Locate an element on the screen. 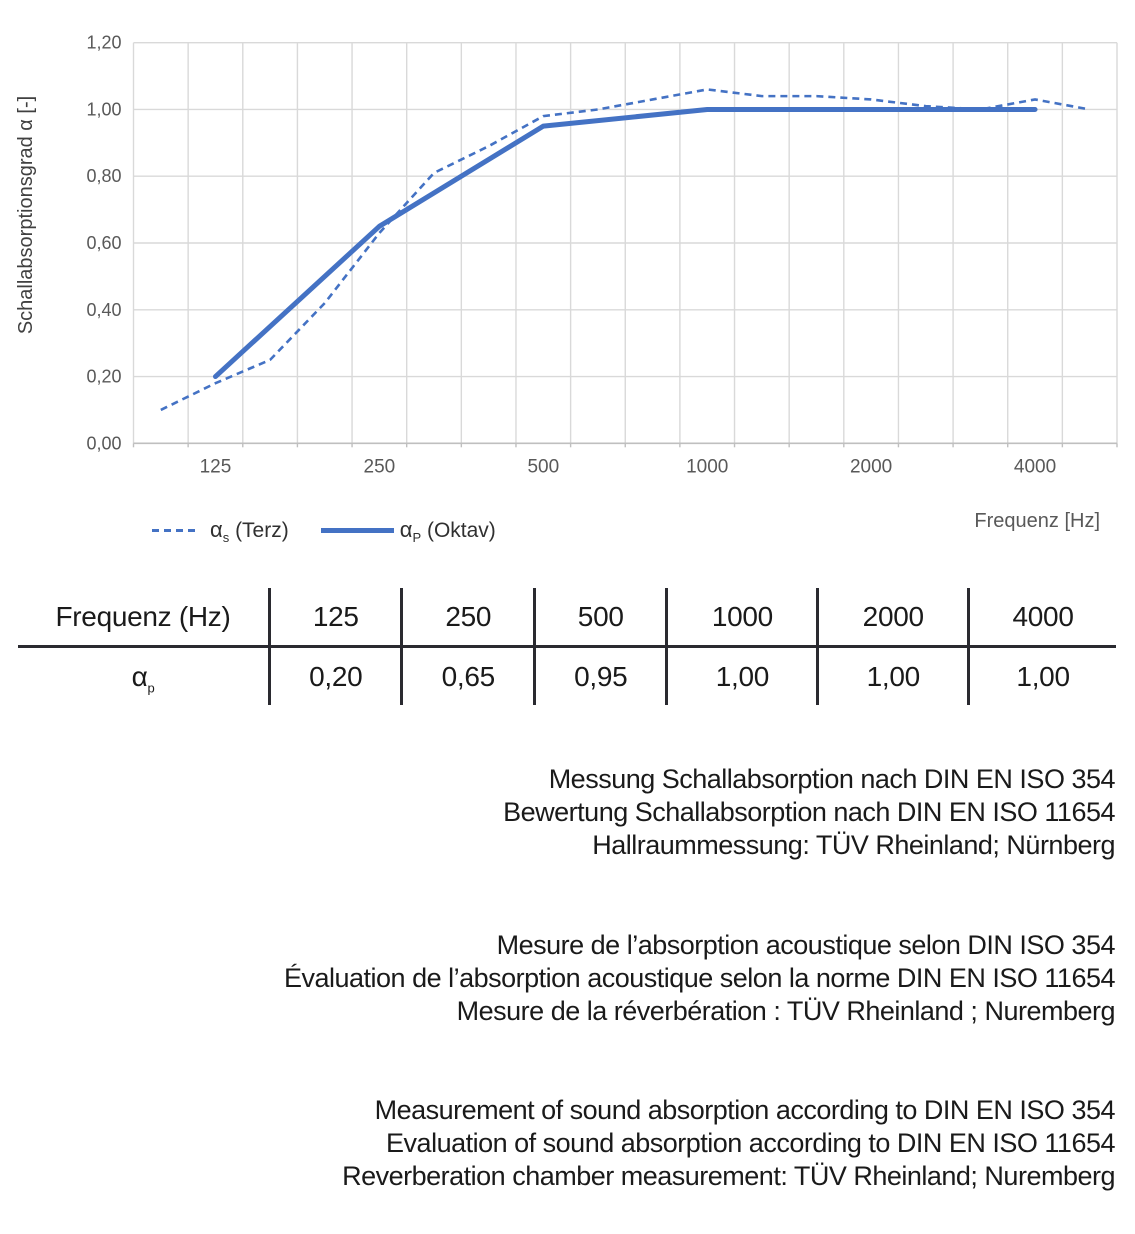 The width and height of the screenshot is (1135, 1234). alpha-subscript: P is located at coordinates (417, 538).